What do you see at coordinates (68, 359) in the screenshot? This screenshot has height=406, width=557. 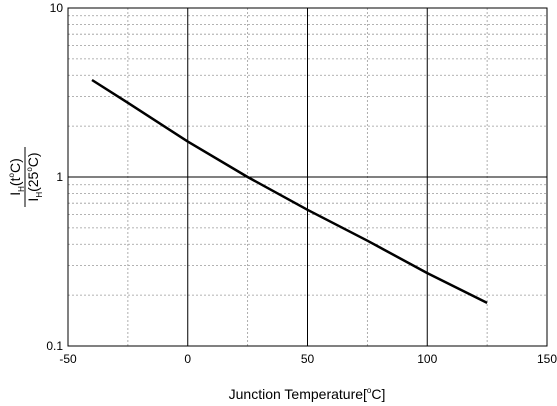 I see `x-tick-label: -50` at bounding box center [68, 359].